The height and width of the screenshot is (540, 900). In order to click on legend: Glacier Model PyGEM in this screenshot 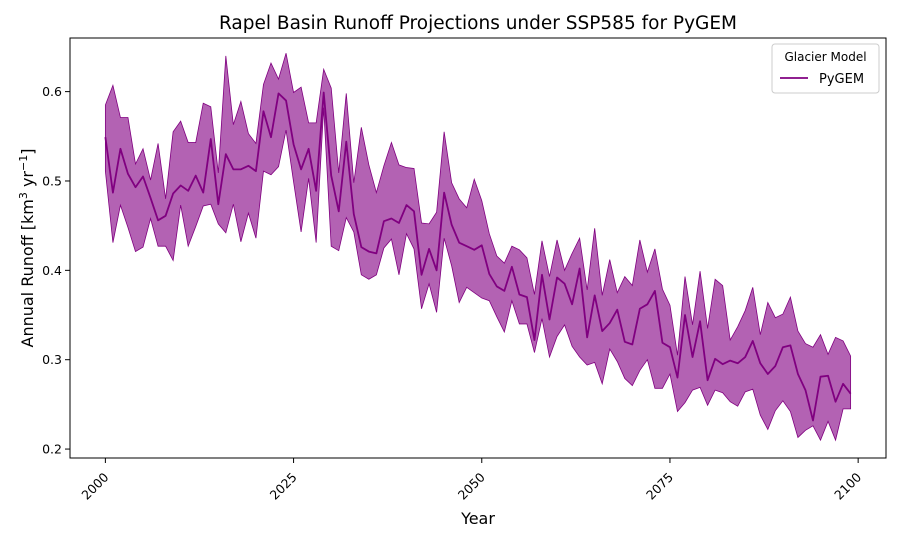, I will do `click(825, 68)`.